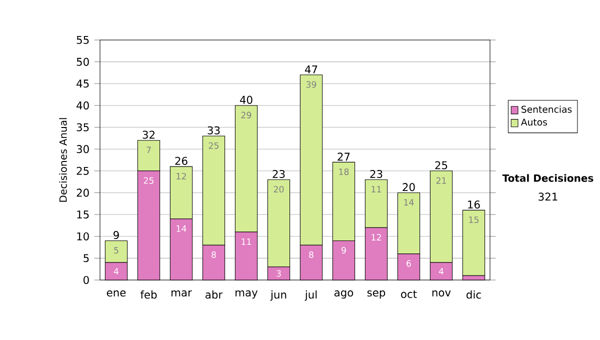 This screenshot has height=340, width=600. I want to click on y-tick-label: 40, so click(82, 105).